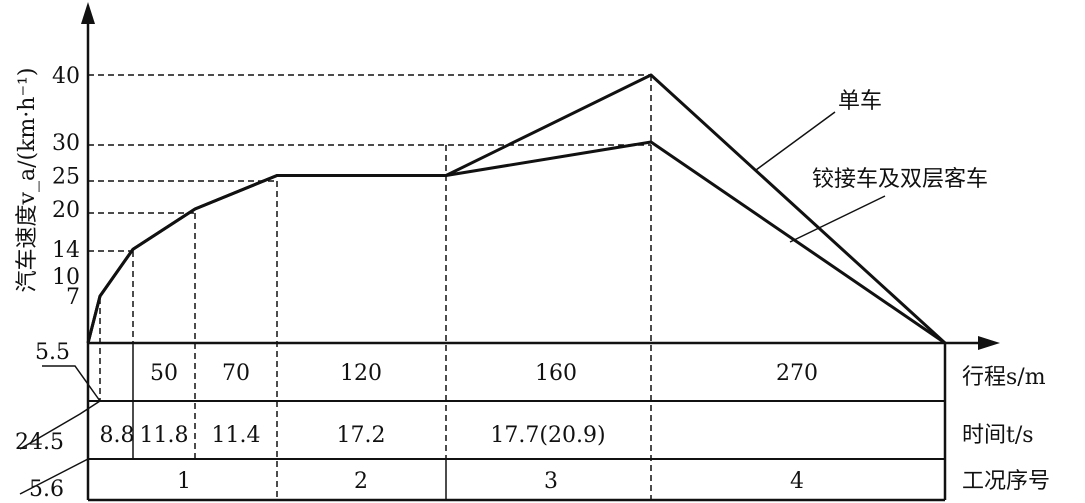  Describe the element at coordinates (88, 13) in the screenshot. I see `y-axis-arrow` at that location.